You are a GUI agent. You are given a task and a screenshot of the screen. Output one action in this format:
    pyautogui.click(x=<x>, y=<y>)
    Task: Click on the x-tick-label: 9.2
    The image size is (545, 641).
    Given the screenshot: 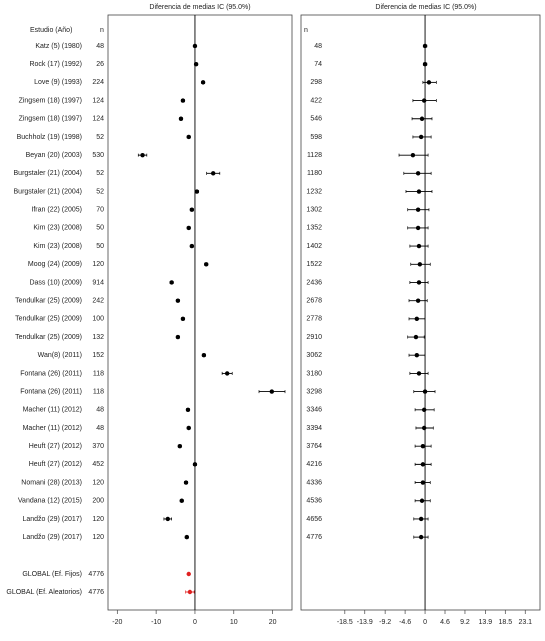 What is the action you would take?
    pyautogui.click(x=465, y=622)
    